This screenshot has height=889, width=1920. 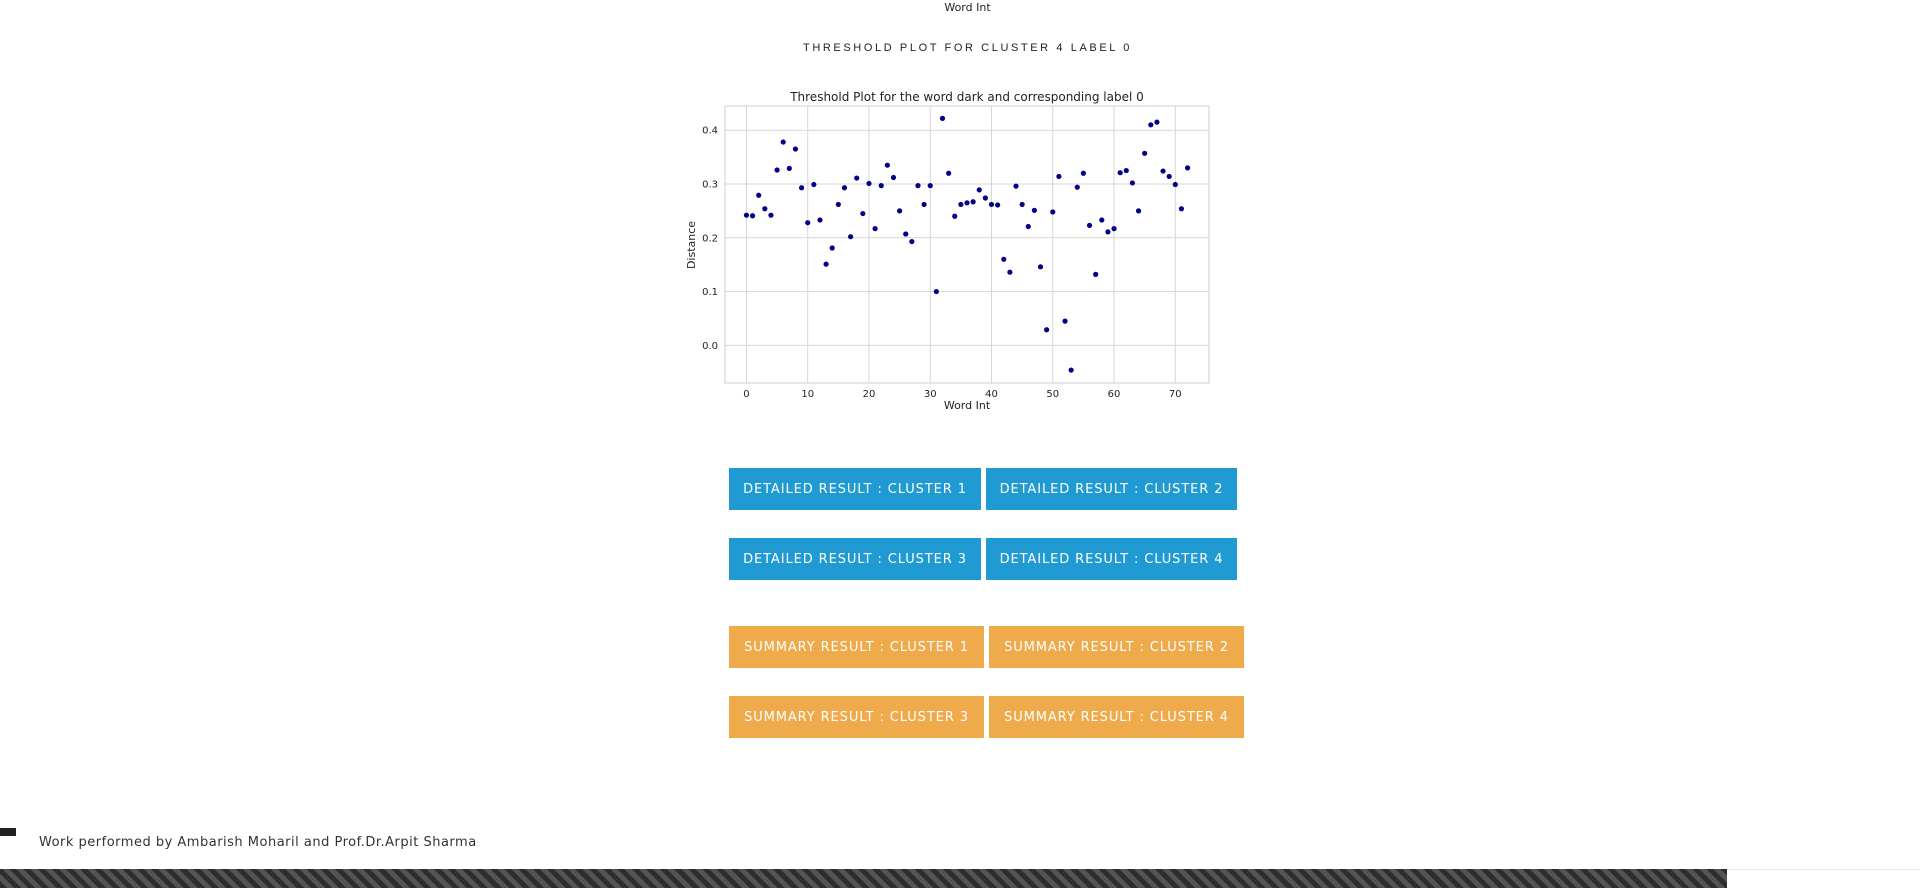 What do you see at coordinates (1052, 394) in the screenshot?
I see `x-tick-label: 50` at bounding box center [1052, 394].